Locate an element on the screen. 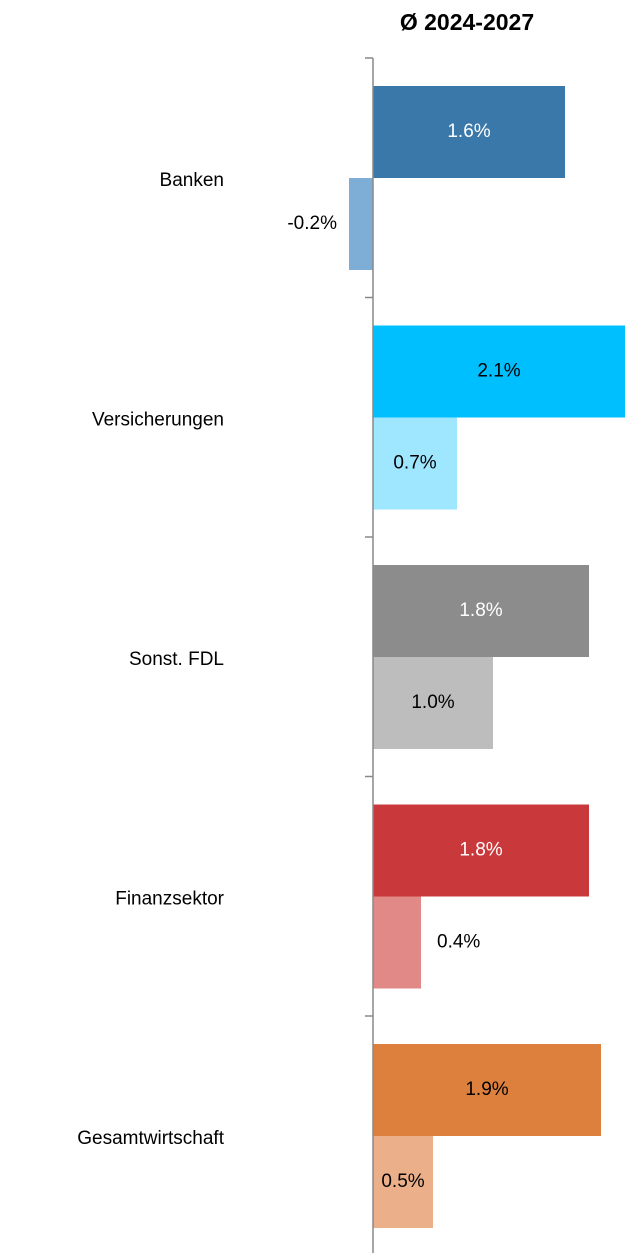 Image resolution: width=633 pixels, height=1253 pixels. value-label: 2.1% is located at coordinates (498, 371).